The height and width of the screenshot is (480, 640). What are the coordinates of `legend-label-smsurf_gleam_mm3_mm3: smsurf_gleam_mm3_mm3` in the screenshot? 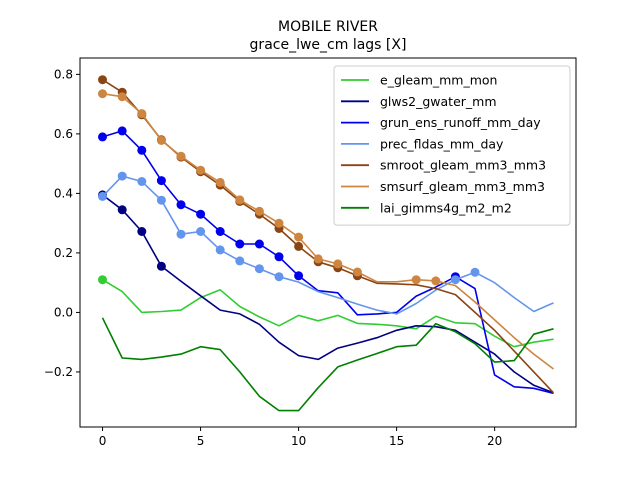 It's located at (462, 186).